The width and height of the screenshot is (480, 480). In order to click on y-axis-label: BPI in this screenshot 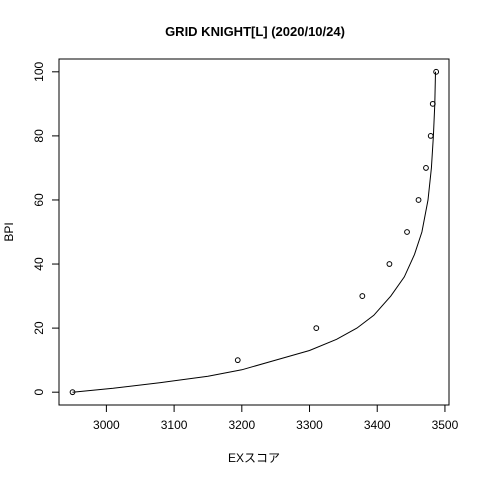, I will do `click(9, 231)`.